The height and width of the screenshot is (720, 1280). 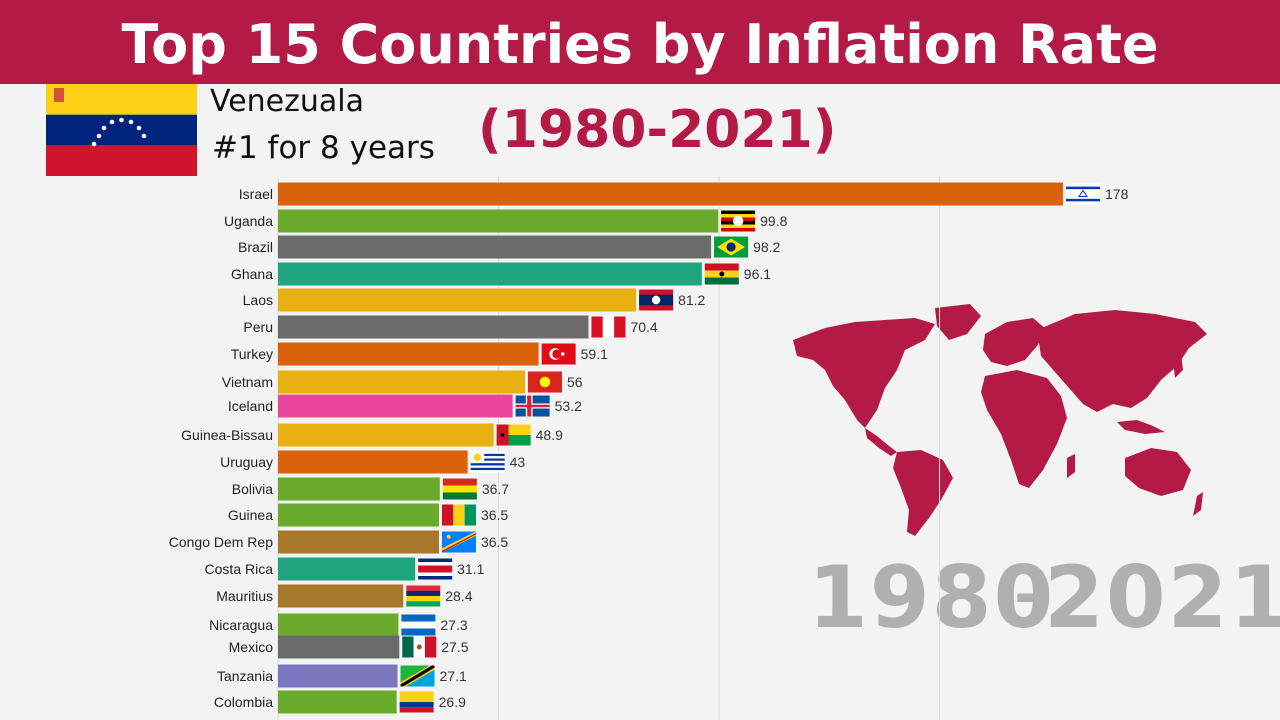 I want to click on value-label: 53.2, so click(x=568, y=406).